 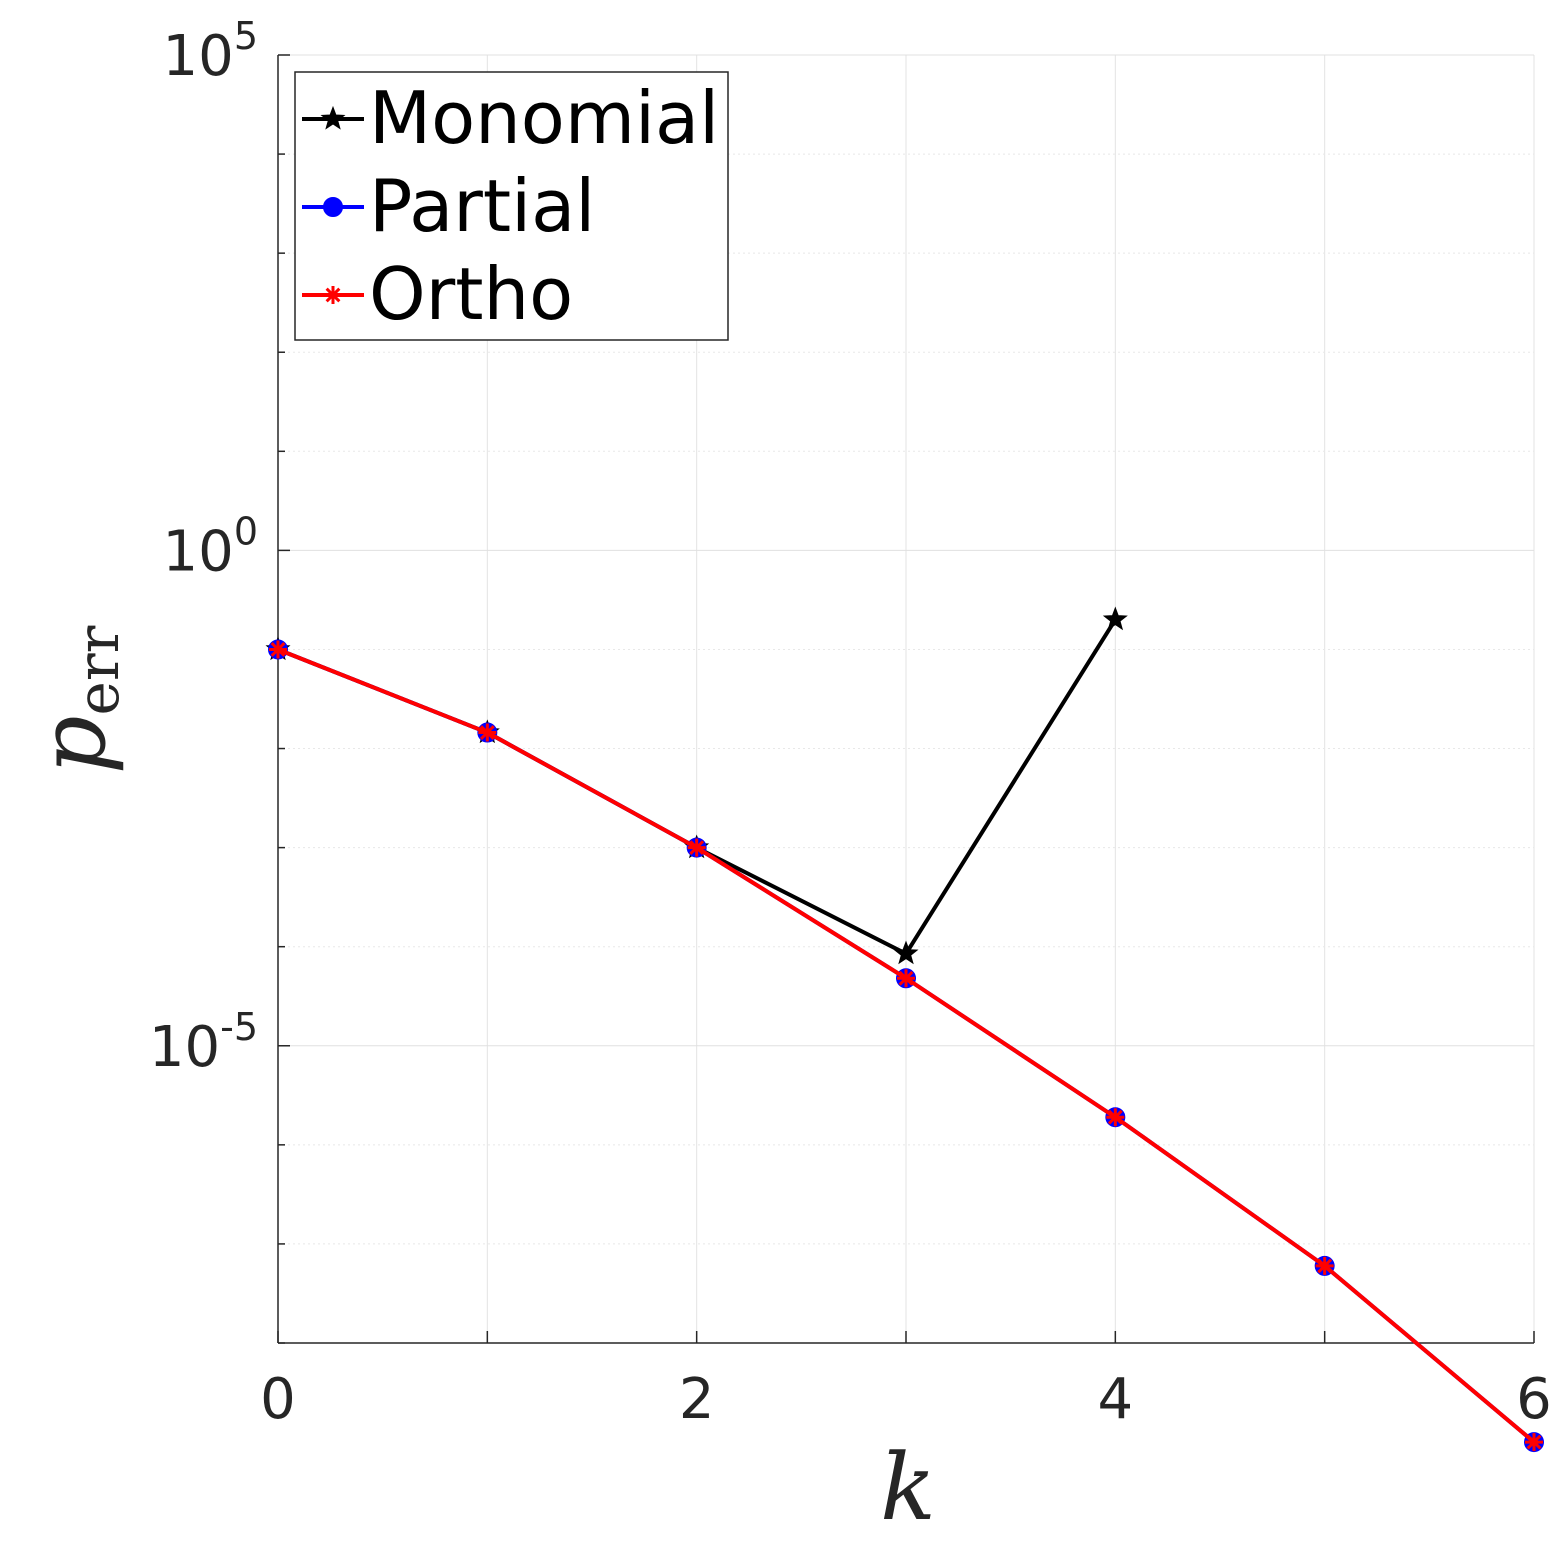 I want to click on y-tick-label: 10⁵, so click(x=210, y=51).